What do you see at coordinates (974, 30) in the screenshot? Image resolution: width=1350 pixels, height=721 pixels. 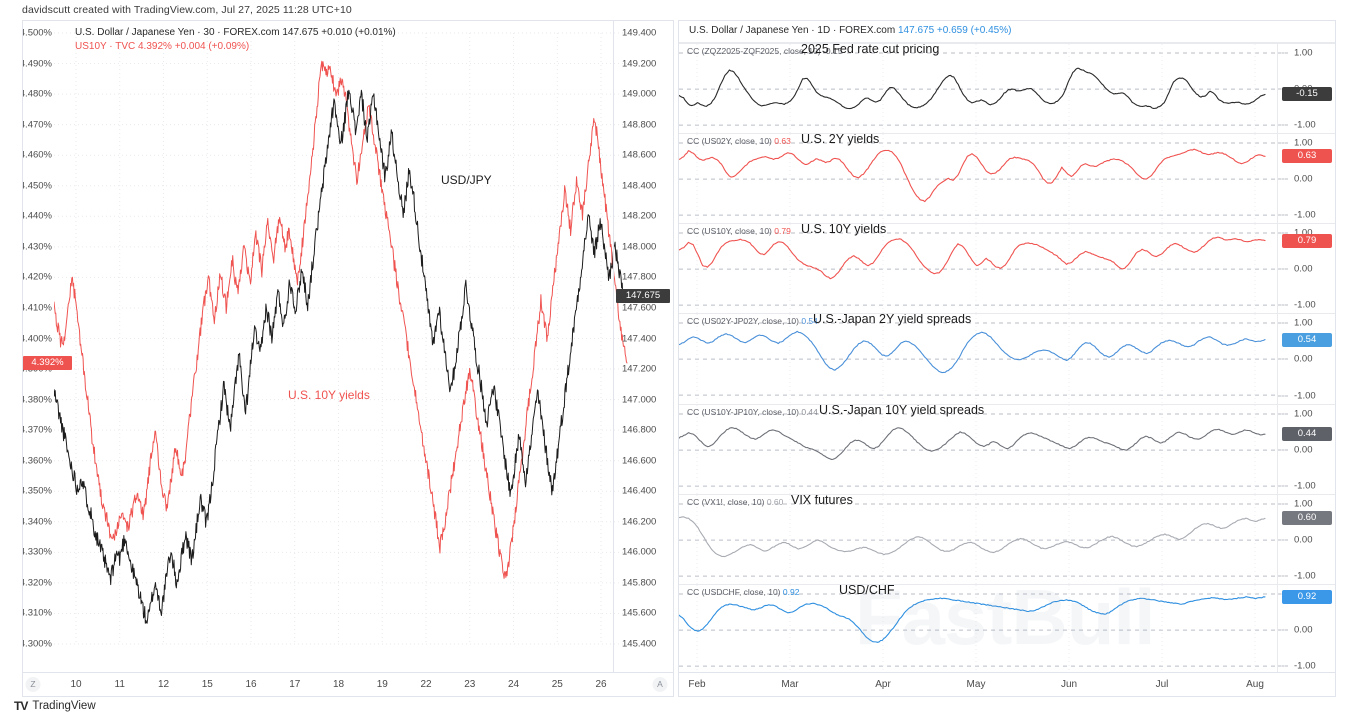 I see `right-legend-change: +0.659 (+0.45%)` at bounding box center [974, 30].